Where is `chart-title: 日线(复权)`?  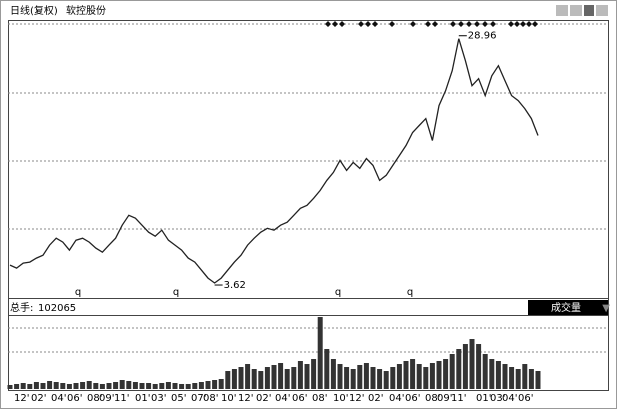 chart-title: 日线(复权) is located at coordinates (34, 10).